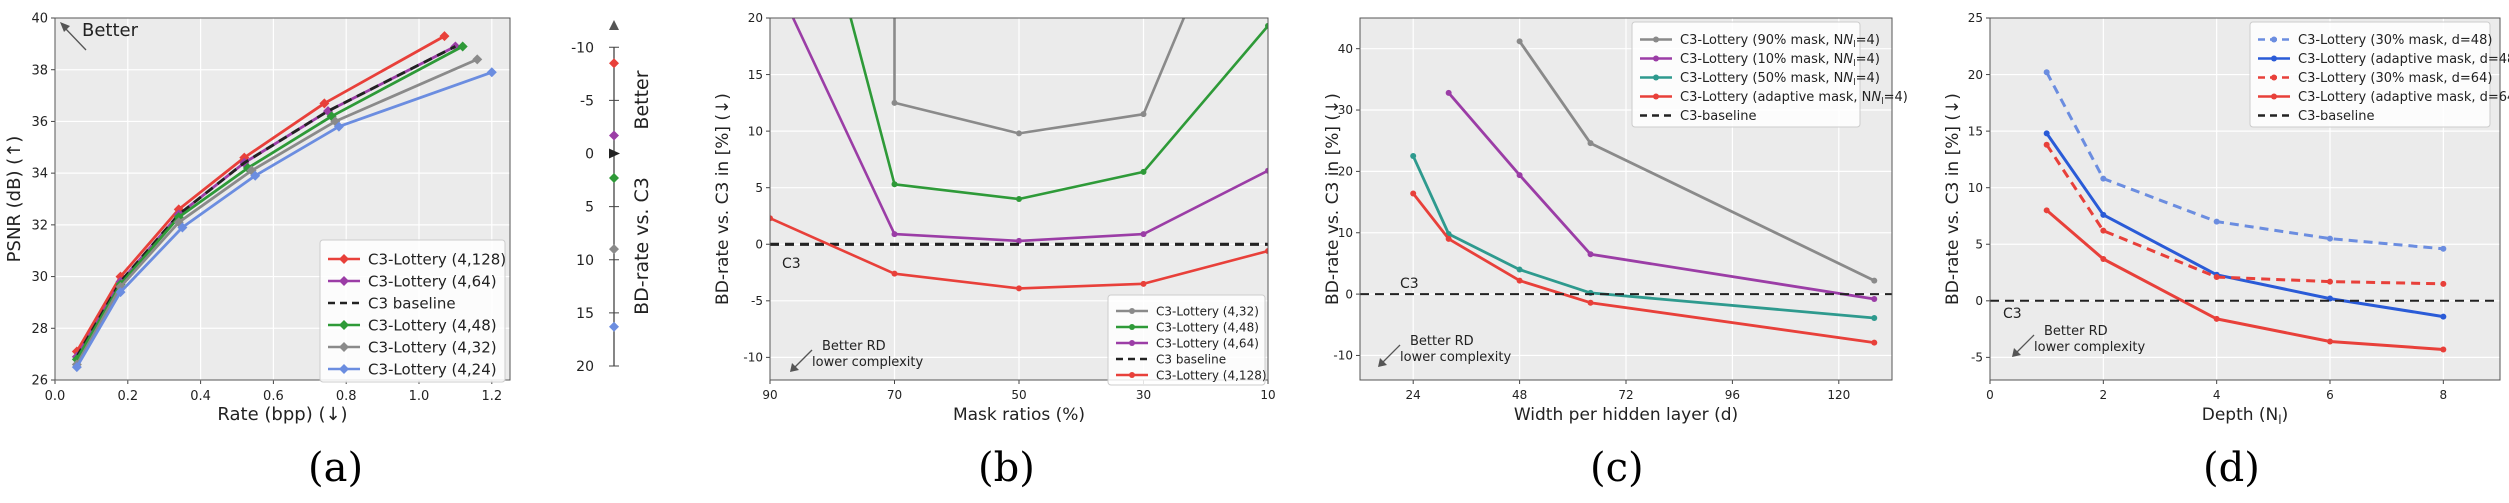  What do you see at coordinates (791, 264) in the screenshot?
I see `panel-b-baseline-label: C3` at bounding box center [791, 264].